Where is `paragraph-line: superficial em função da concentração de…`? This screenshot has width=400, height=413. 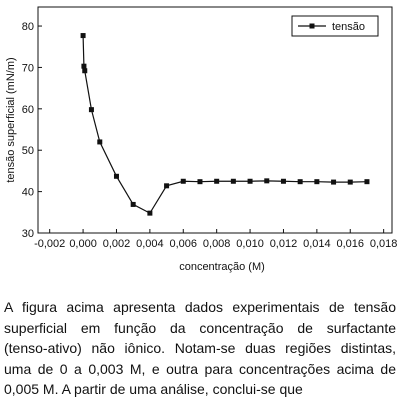
paragraph-line: superficial em função da concentração de… is located at coordinates (200, 327).